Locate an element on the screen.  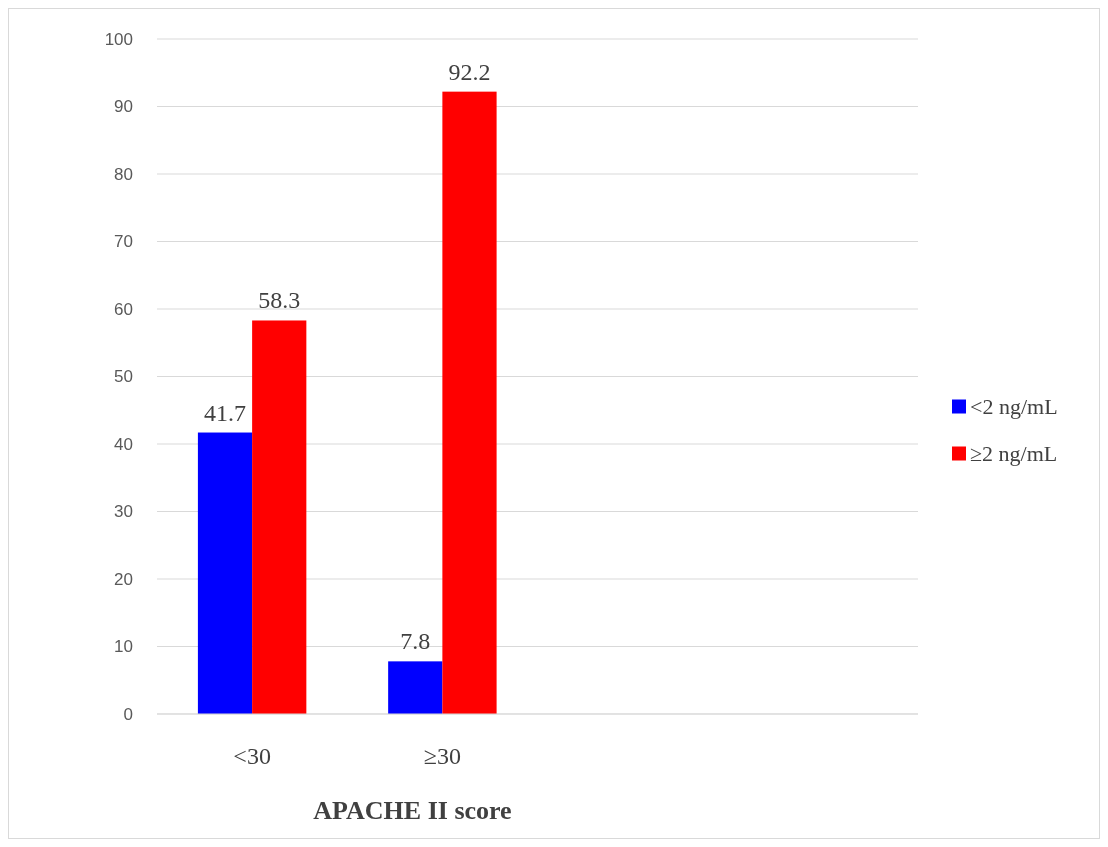
data-label: 58.3 is located at coordinates (279, 300).